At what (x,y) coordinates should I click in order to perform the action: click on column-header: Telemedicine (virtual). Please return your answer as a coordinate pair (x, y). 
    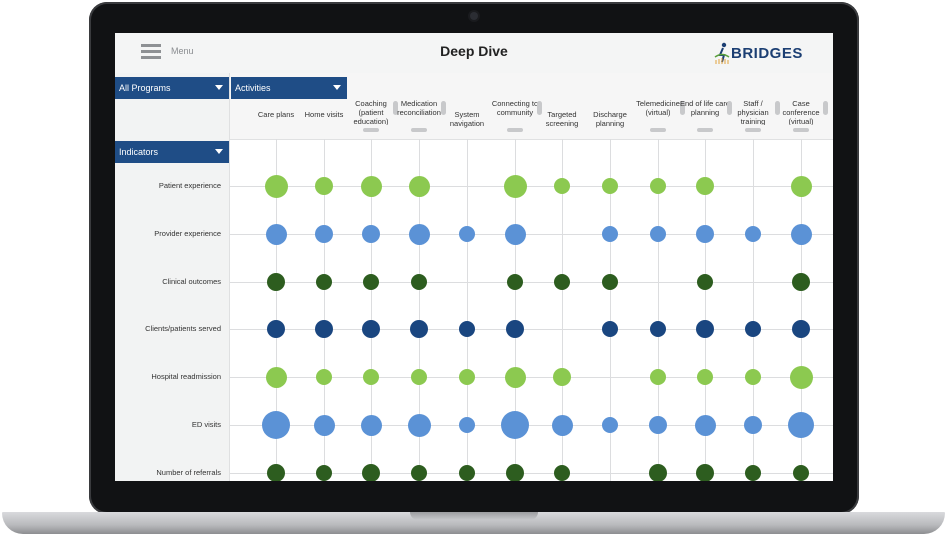
    Looking at the image, I should click on (658, 108).